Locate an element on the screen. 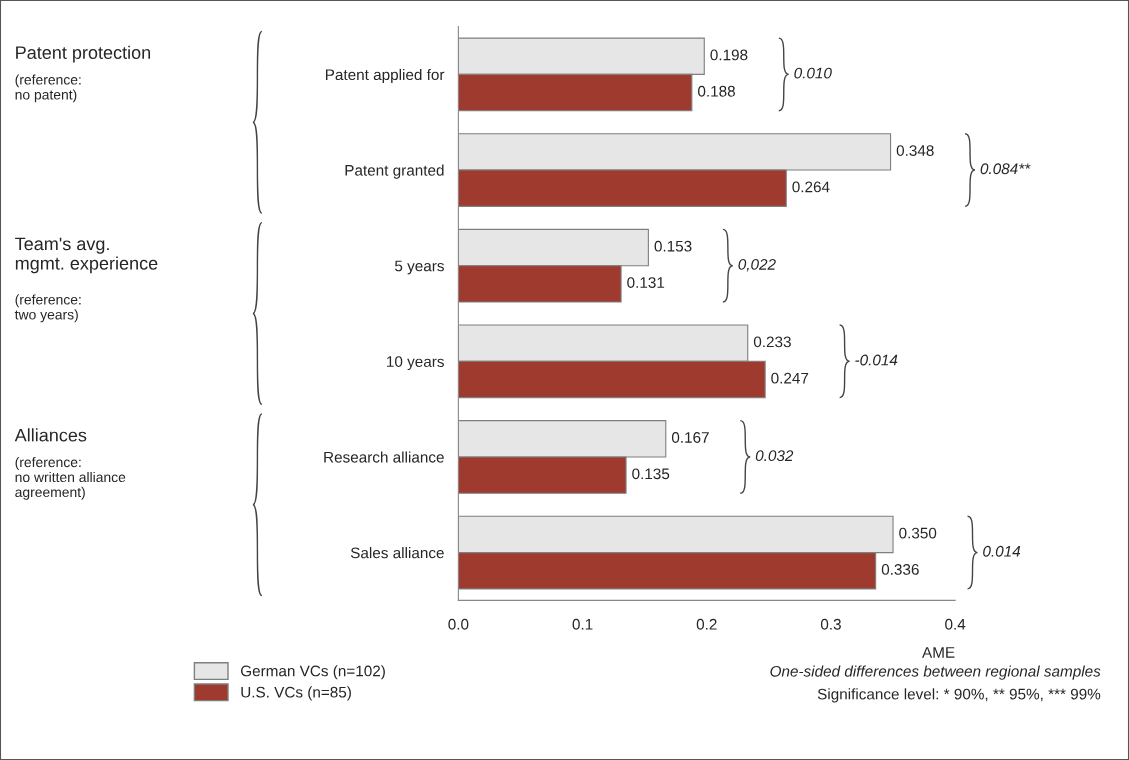 The width and height of the screenshot is (1129, 760). data-label: 0.264 is located at coordinates (811, 187).